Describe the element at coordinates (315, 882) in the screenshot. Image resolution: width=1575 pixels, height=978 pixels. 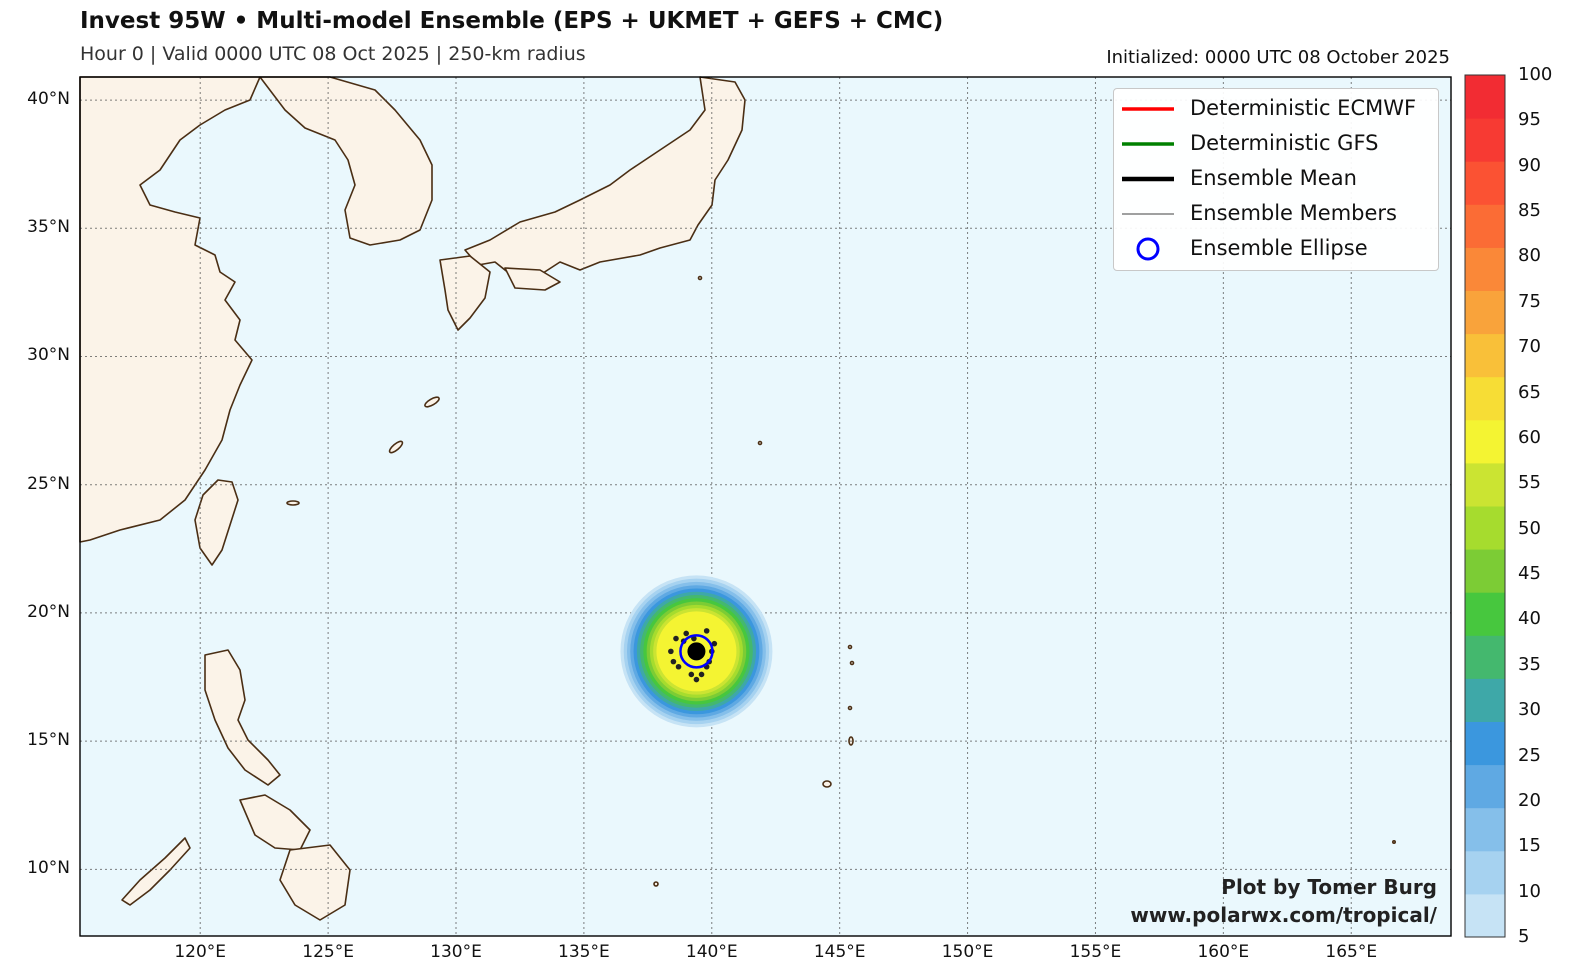
I see `philippines-mindanao` at that location.